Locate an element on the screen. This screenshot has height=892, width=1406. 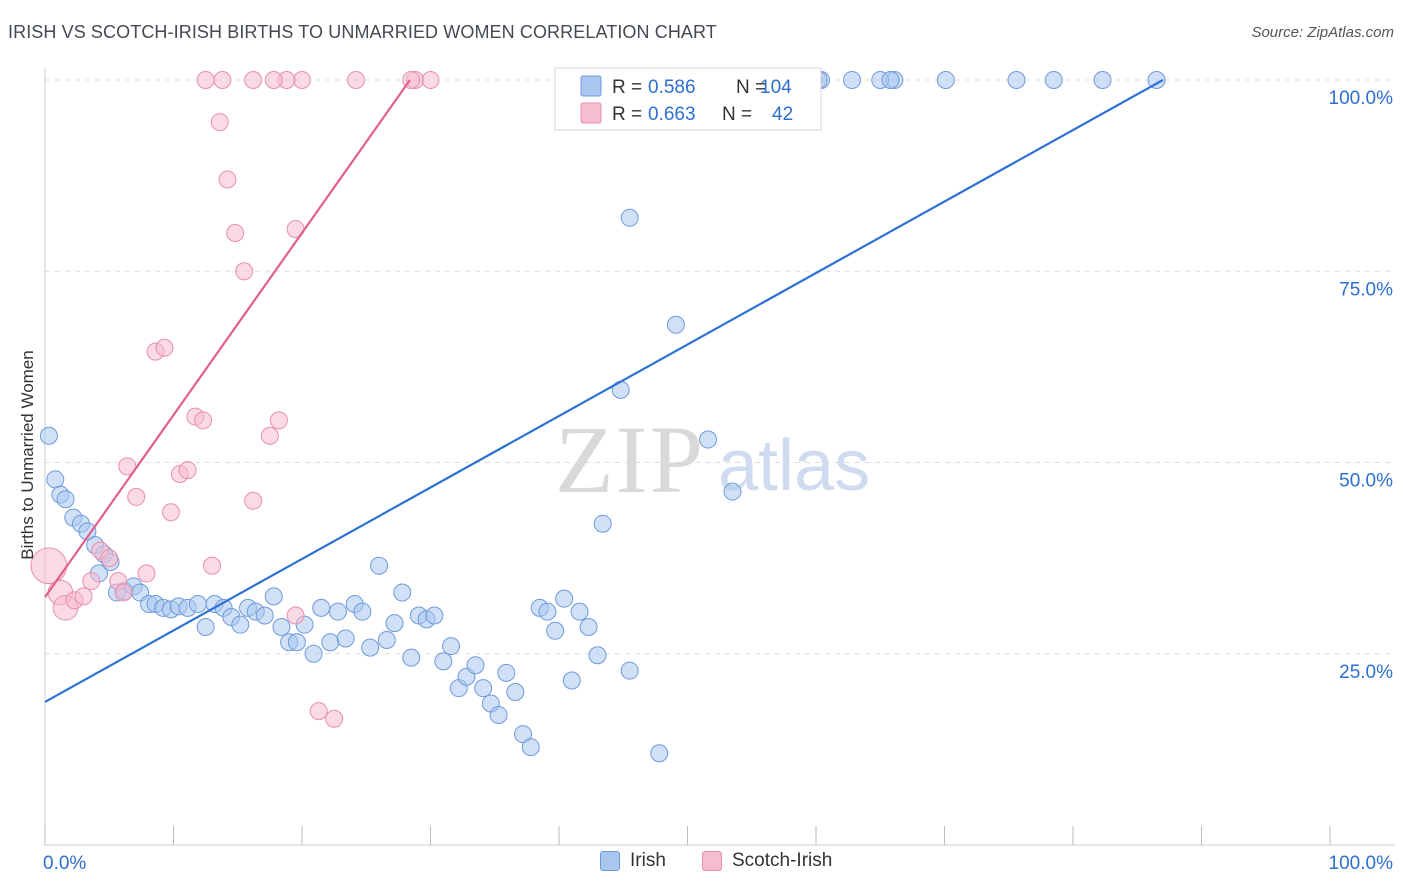
y-tick-label-50: 50.0% is located at coordinates (1366, 481).